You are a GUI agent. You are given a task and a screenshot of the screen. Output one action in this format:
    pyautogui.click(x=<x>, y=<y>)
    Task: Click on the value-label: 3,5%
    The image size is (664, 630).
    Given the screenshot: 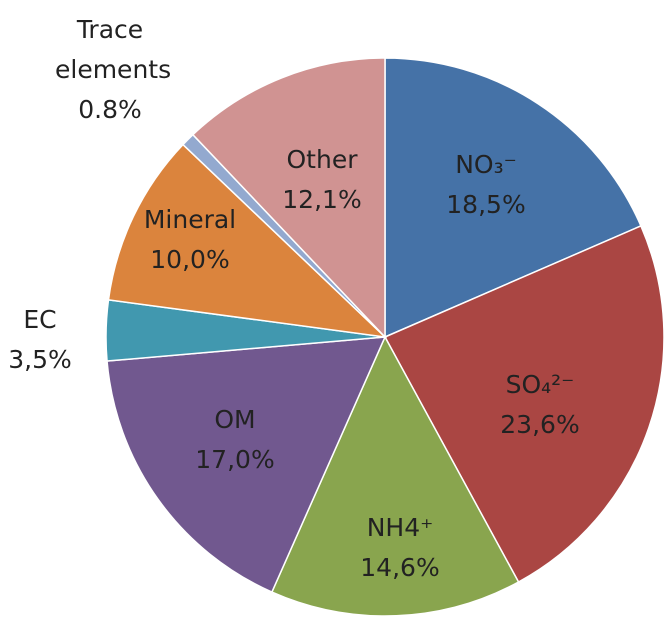 What is the action you would take?
    pyautogui.click(x=40, y=359)
    